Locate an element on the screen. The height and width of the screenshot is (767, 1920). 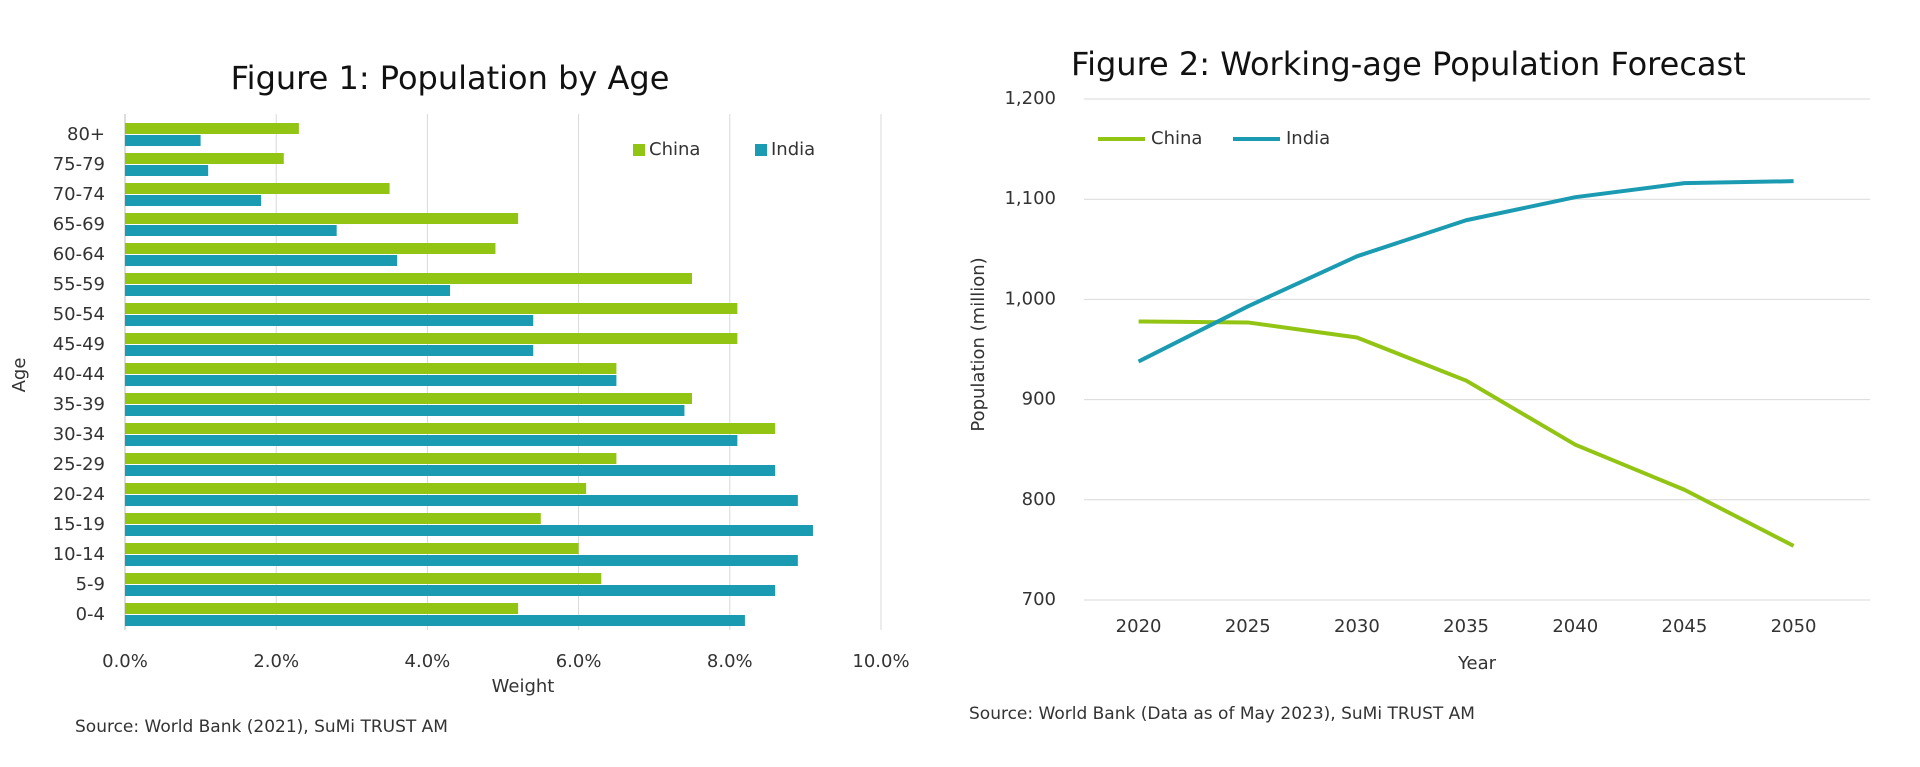
x-tick-label: 2025 is located at coordinates (1248, 626).